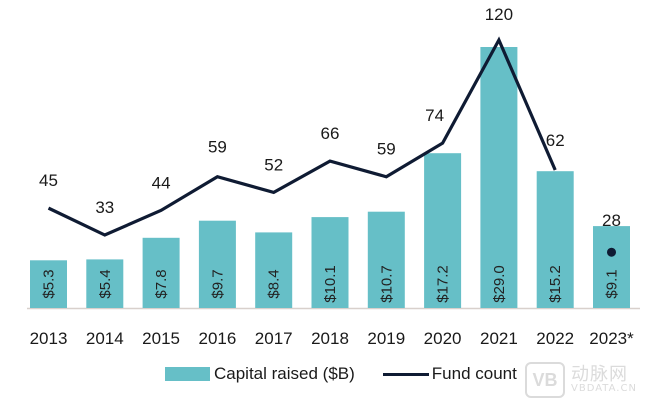  Describe the element at coordinates (284, 373) in the screenshot. I see `legend-label-capital-raised: Capital raised ($B)` at that location.